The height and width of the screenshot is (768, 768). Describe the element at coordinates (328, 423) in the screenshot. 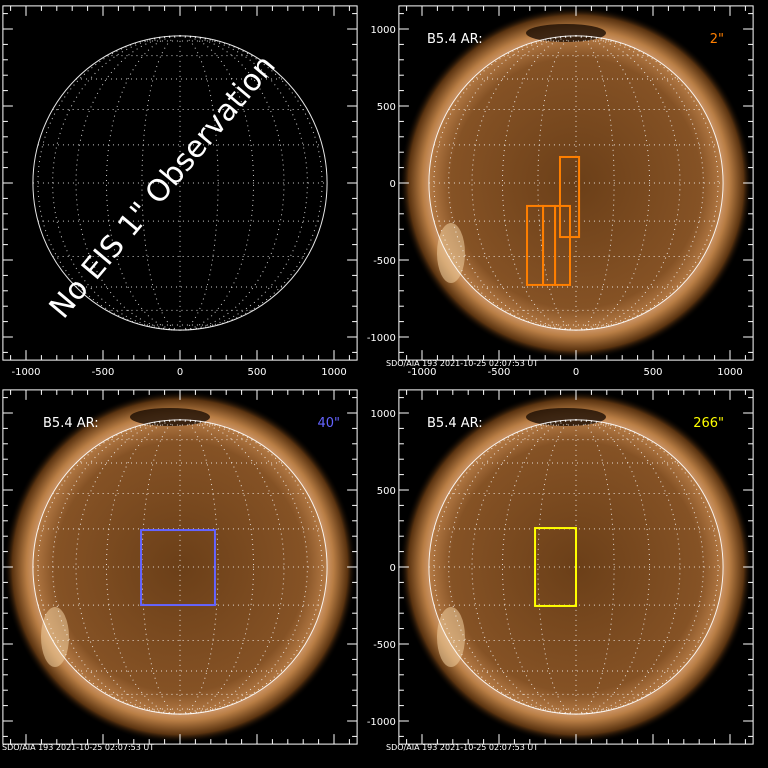

I see `resolution-label: 40"` at that location.